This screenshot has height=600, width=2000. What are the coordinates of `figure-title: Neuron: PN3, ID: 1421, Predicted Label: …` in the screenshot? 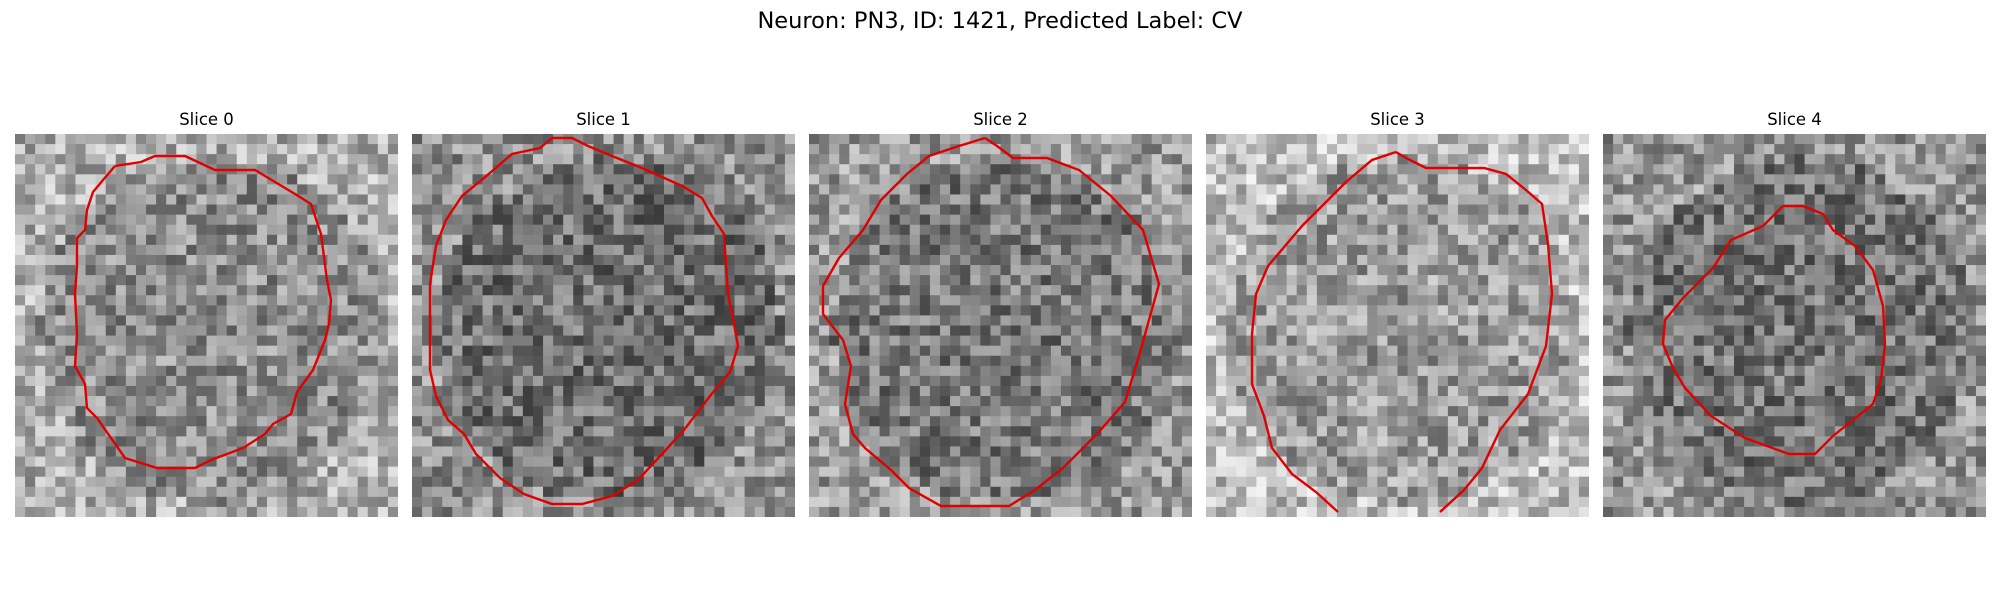 It's located at (1000, 21).